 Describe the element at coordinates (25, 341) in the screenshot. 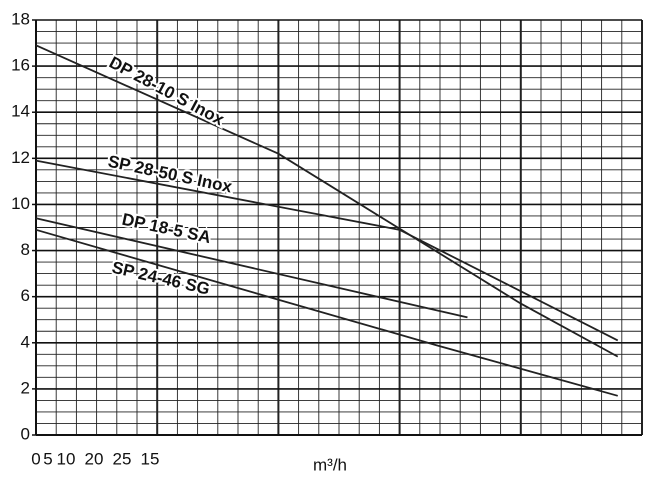

I see `y-tick-label: 4` at that location.